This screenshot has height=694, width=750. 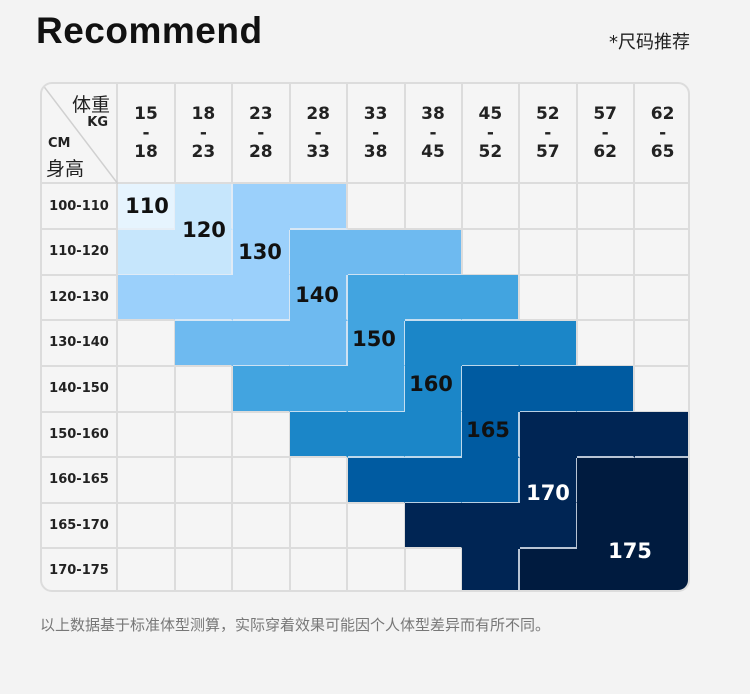 What do you see at coordinates (80, 526) in the screenshot?
I see `height-row-header: 165-170` at bounding box center [80, 526].